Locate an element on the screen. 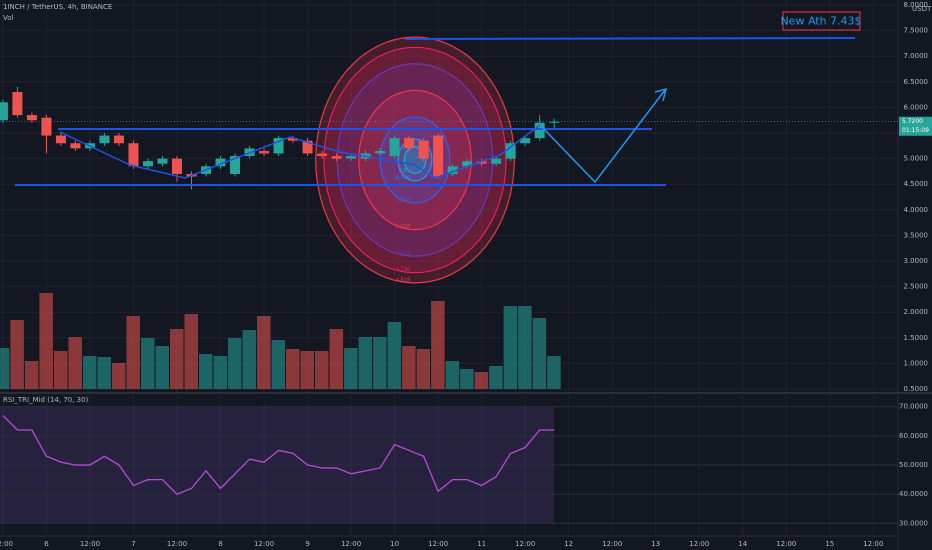 The width and height of the screenshot is (932, 550). last-price: 5.7200 is located at coordinates (912, 121).